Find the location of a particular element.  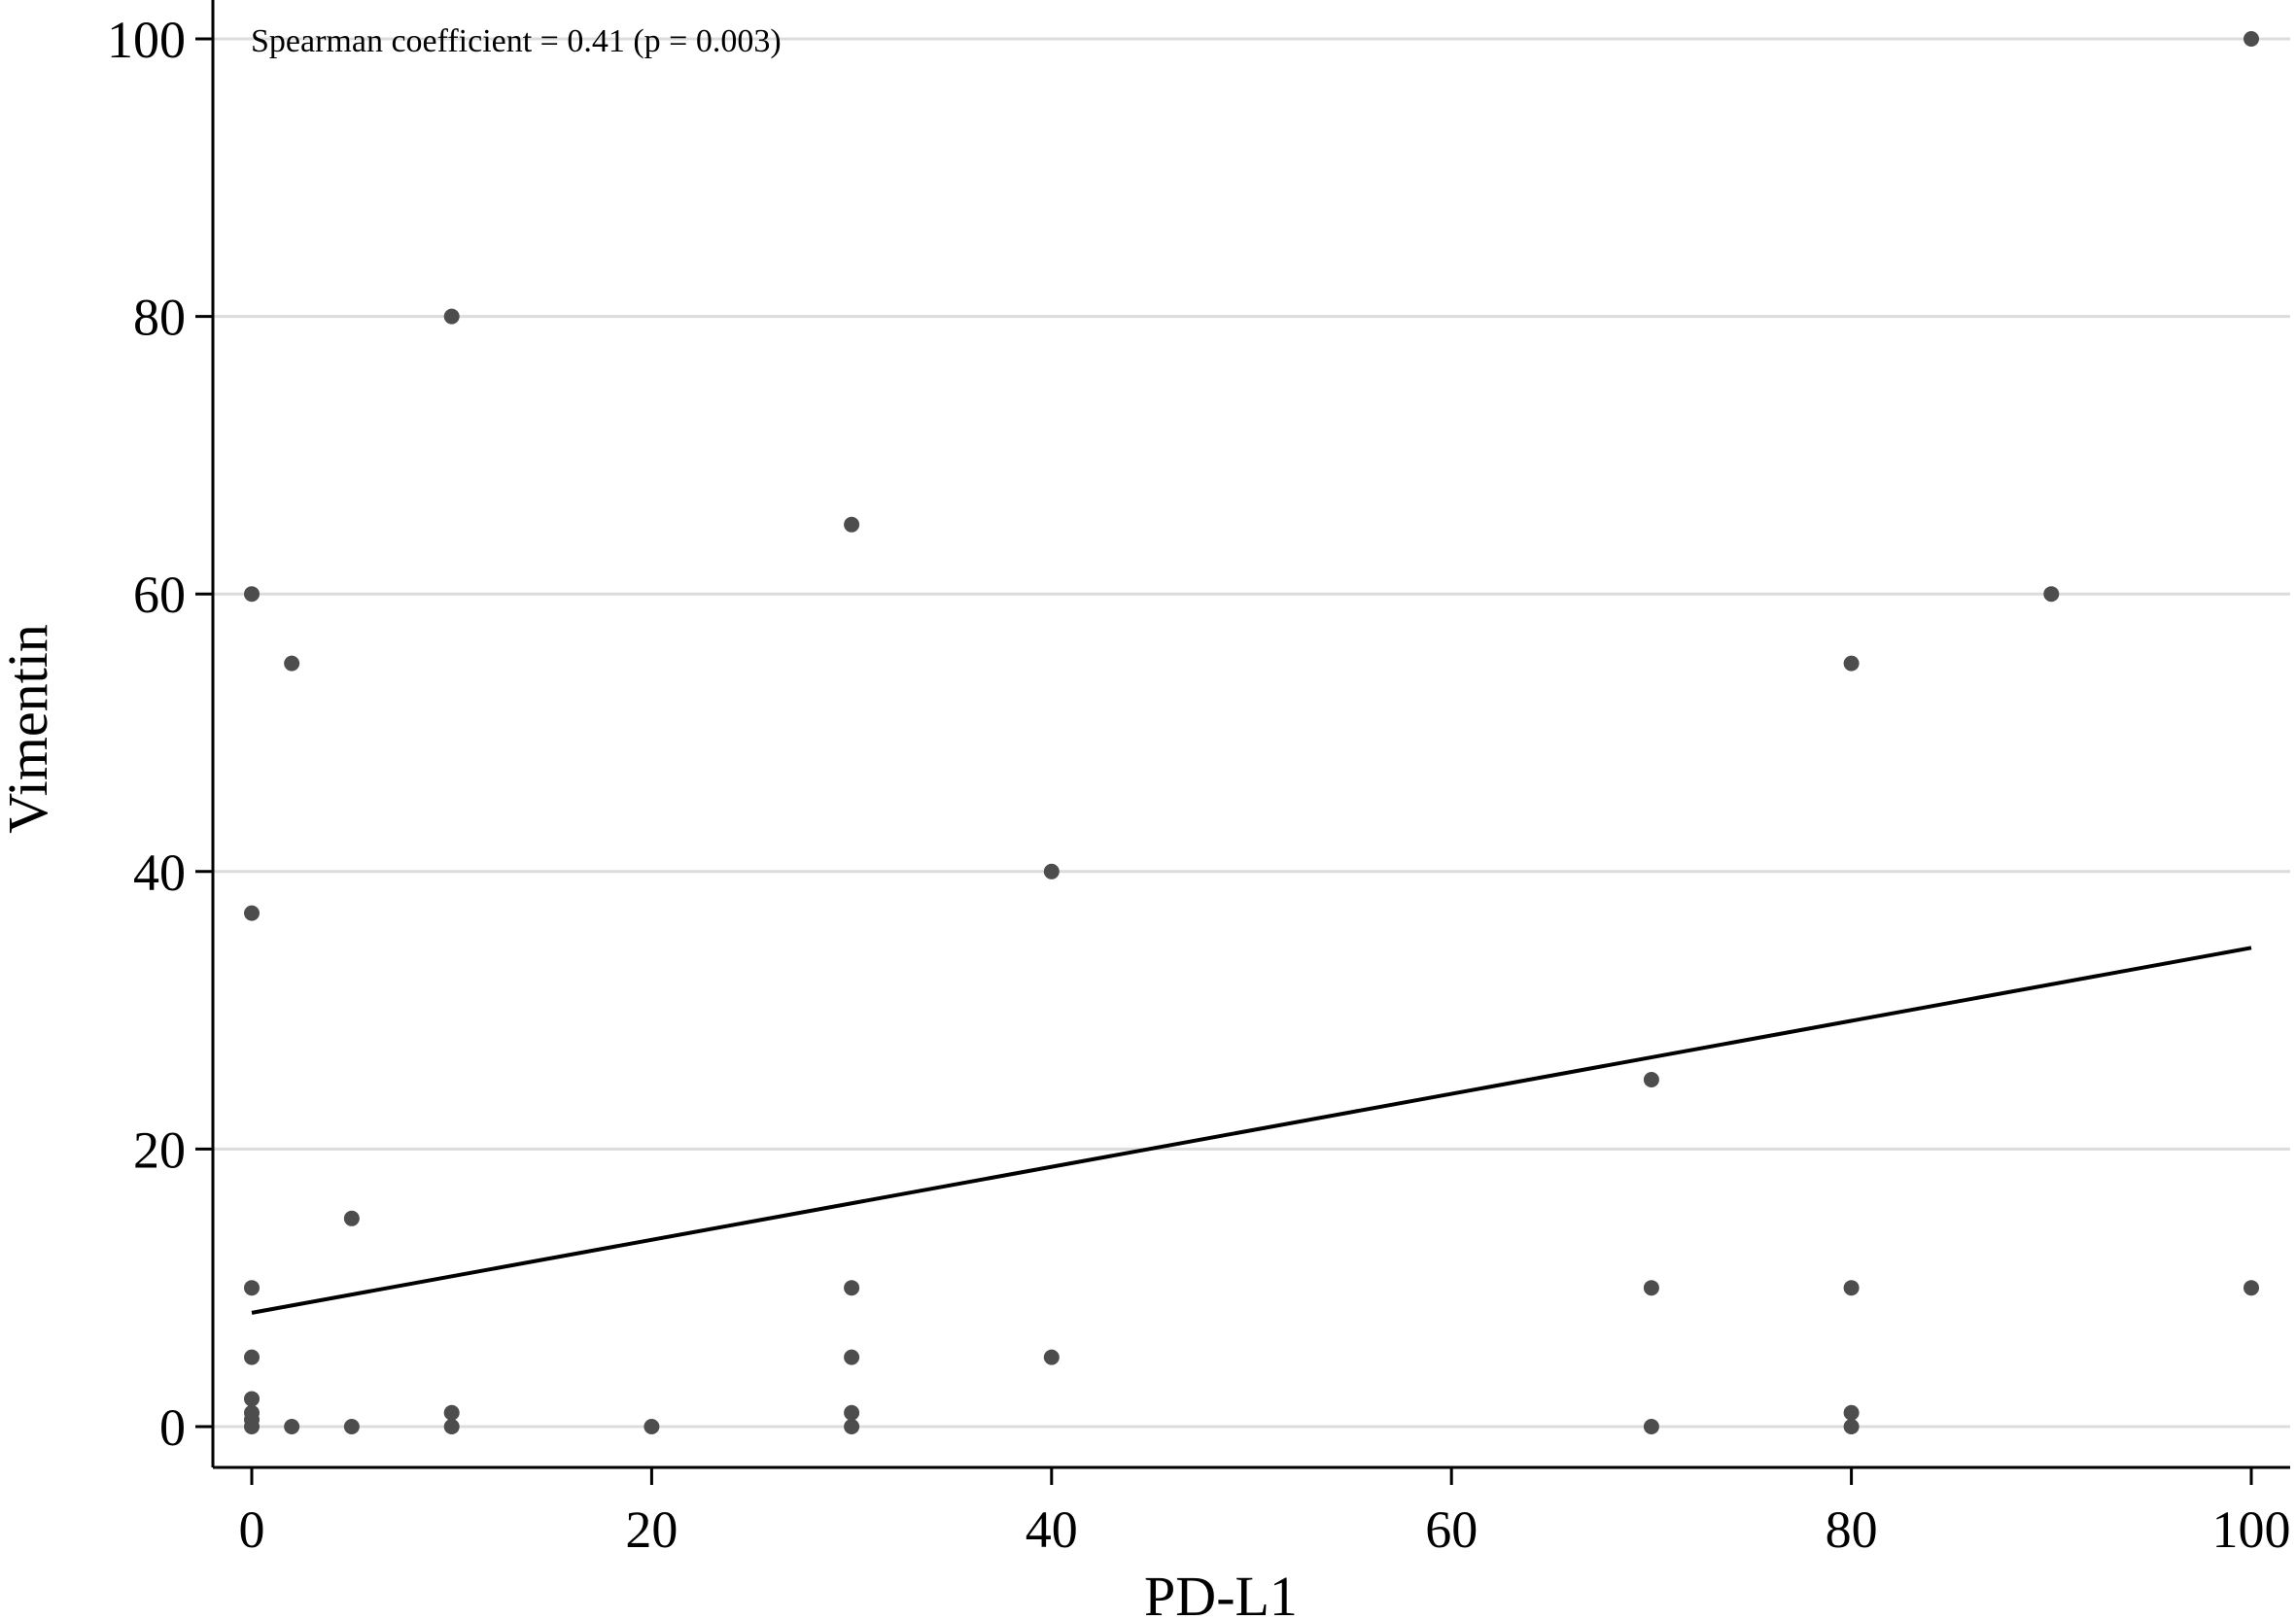

y-tick-label-60: 60 is located at coordinates (159, 595).